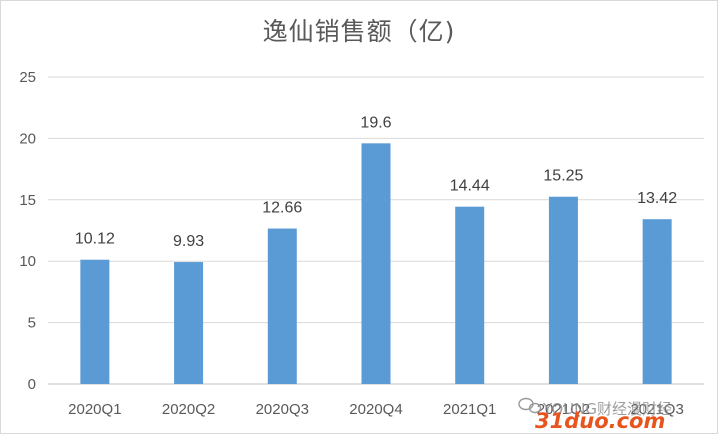 The height and width of the screenshot is (434, 718). I want to click on x-tick-label: 2021Q1, so click(469, 409).